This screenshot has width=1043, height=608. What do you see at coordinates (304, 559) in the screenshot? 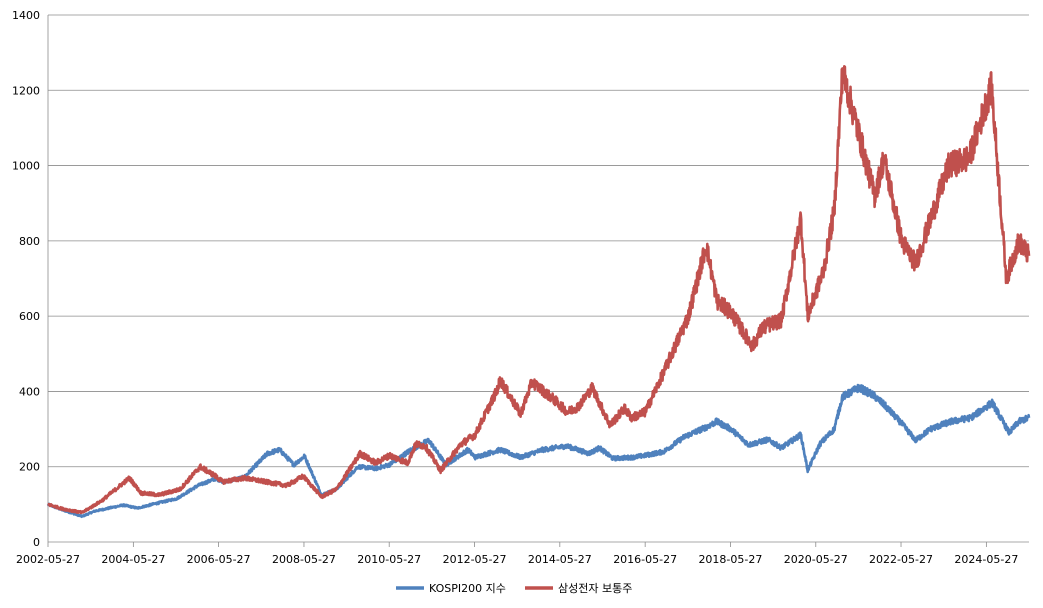
I see `x-tick-label: 2008-05-27` at bounding box center [304, 559].